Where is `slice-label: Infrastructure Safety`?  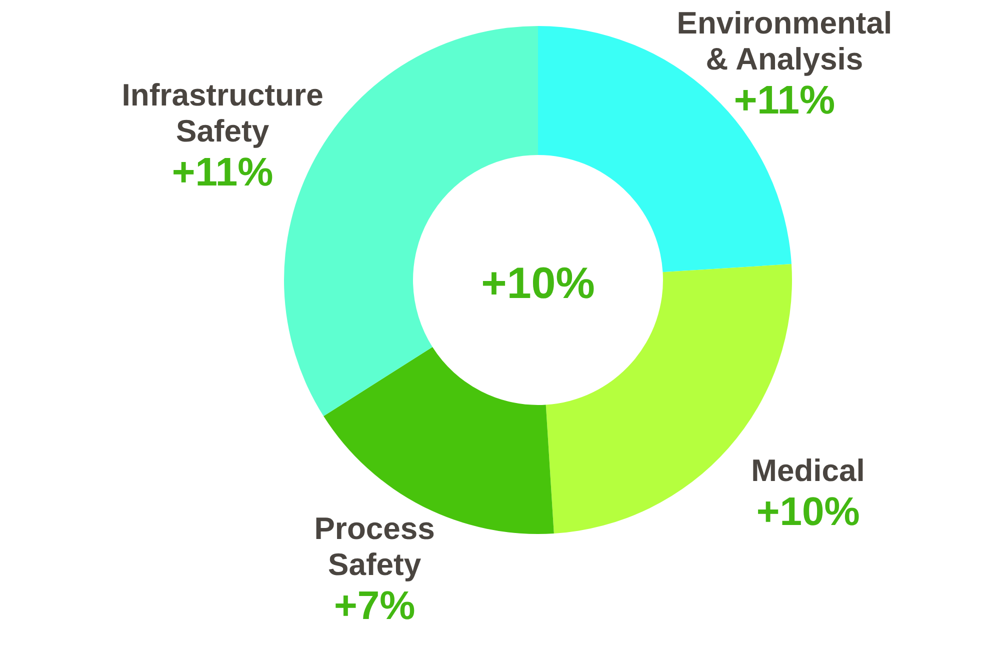 slice-label: Infrastructure Safety is located at coordinates (223, 112).